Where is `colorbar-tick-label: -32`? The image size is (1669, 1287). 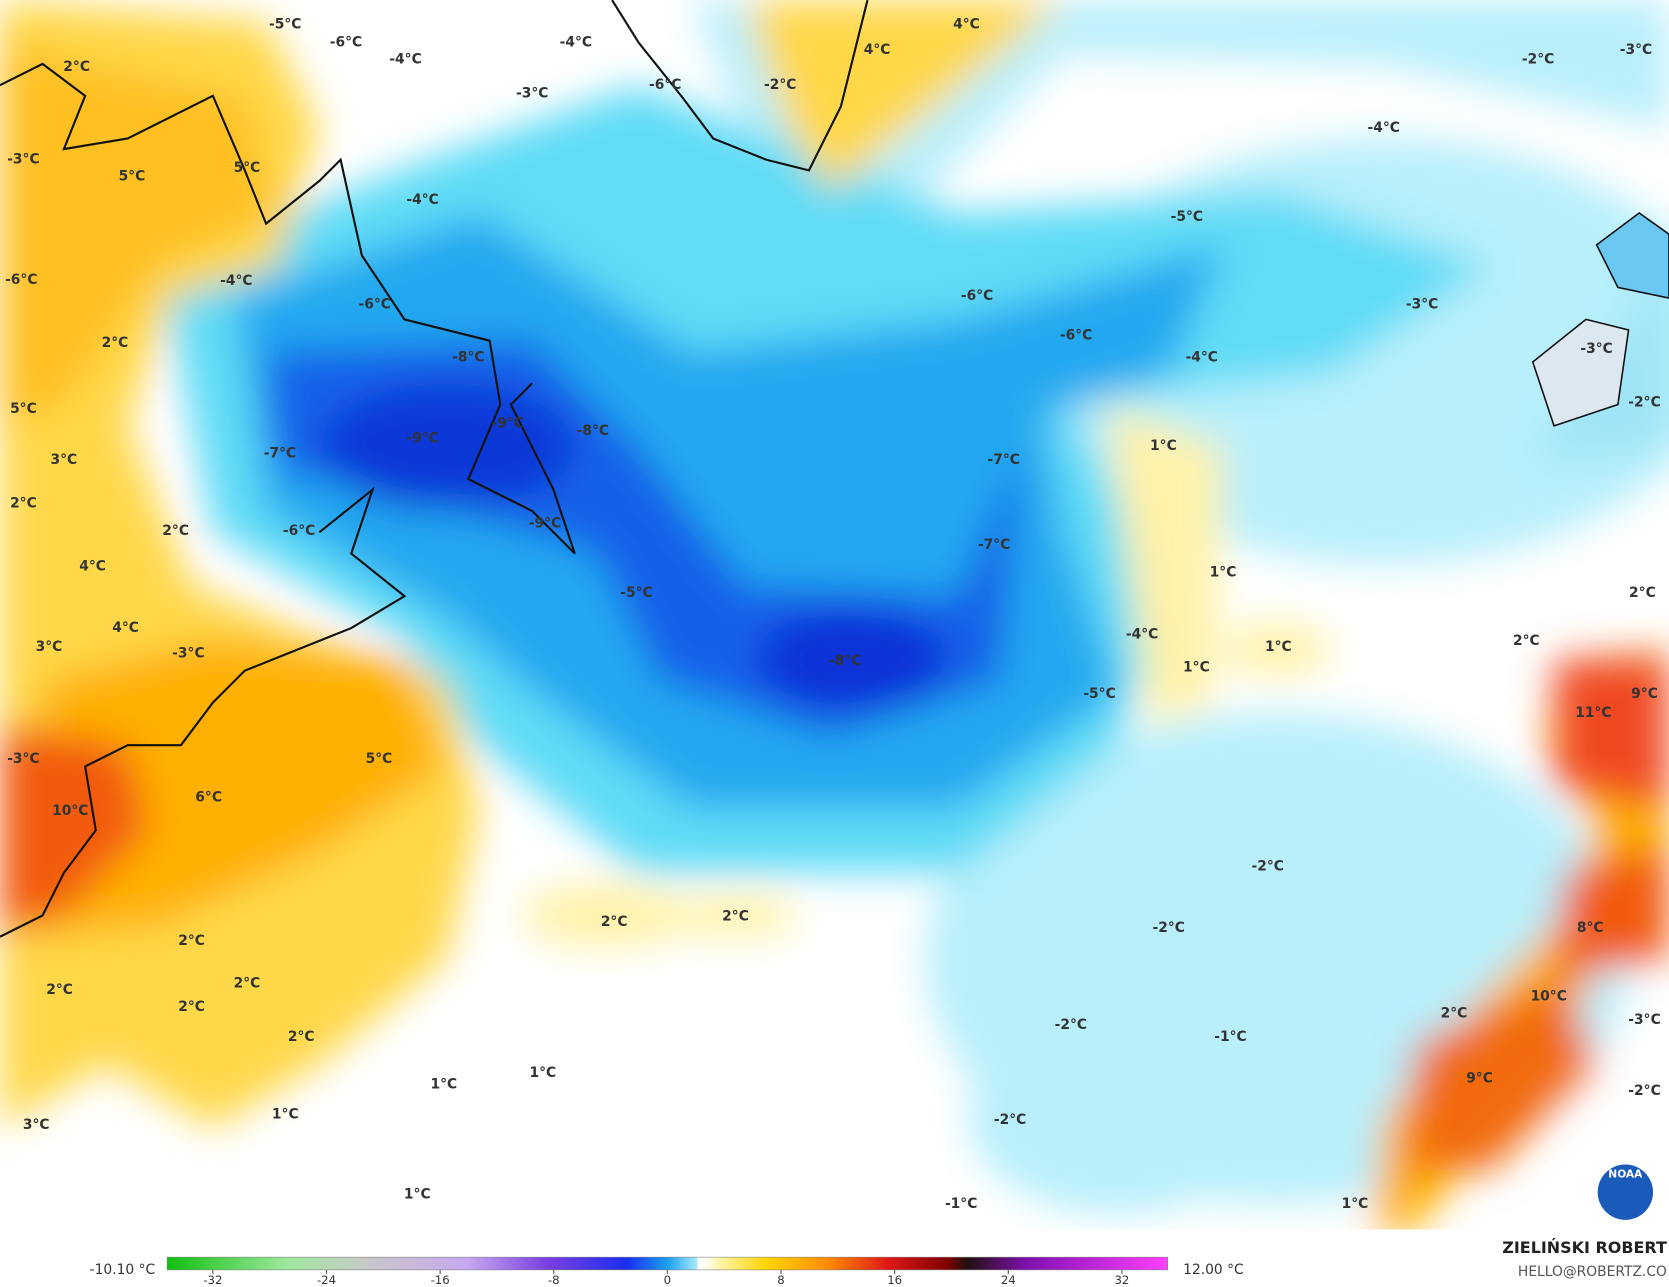 colorbar-tick-label: -32 is located at coordinates (212, 1280).